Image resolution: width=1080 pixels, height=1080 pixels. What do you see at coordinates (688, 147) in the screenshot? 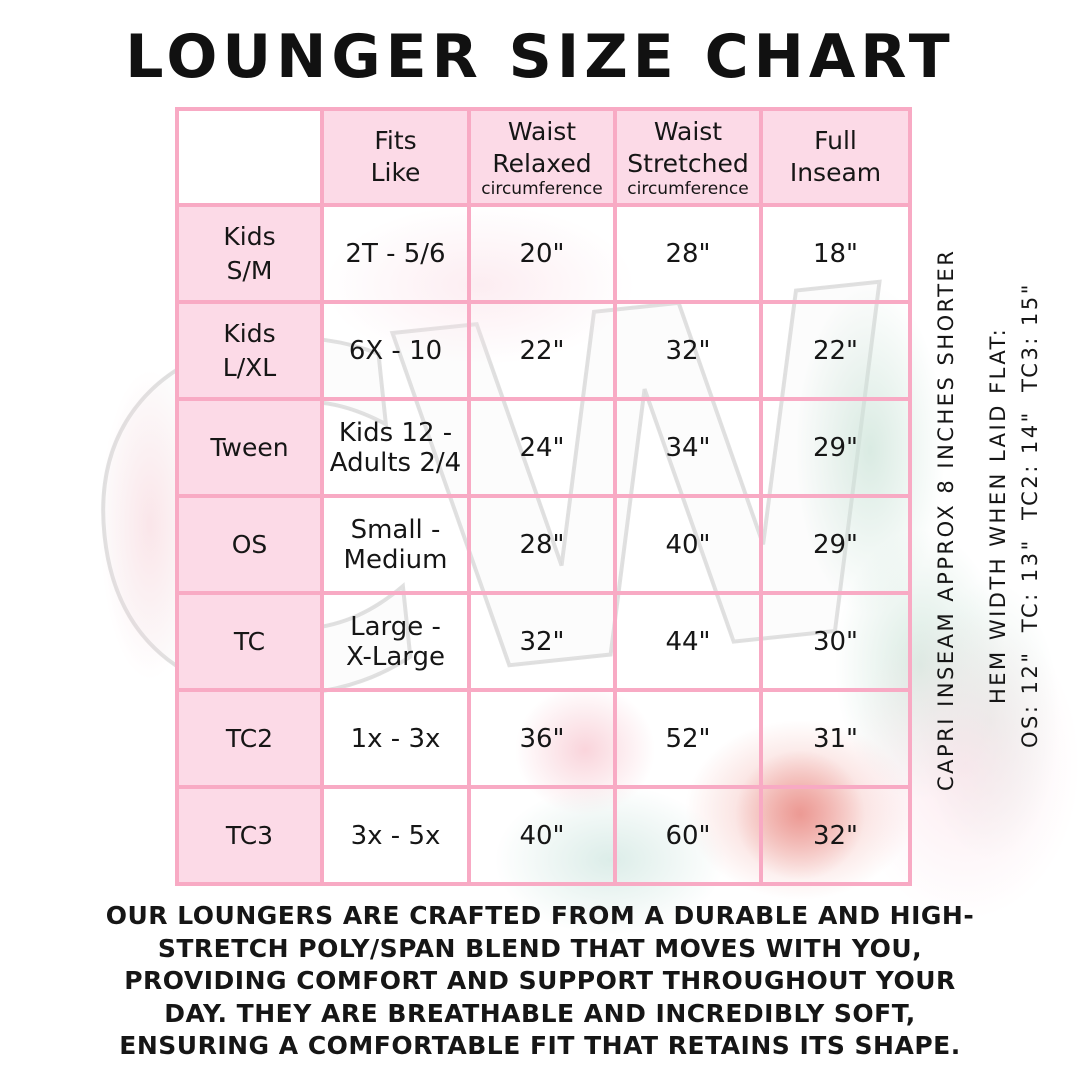
I see `column-header-label: Waist Stretched` at bounding box center [688, 147].